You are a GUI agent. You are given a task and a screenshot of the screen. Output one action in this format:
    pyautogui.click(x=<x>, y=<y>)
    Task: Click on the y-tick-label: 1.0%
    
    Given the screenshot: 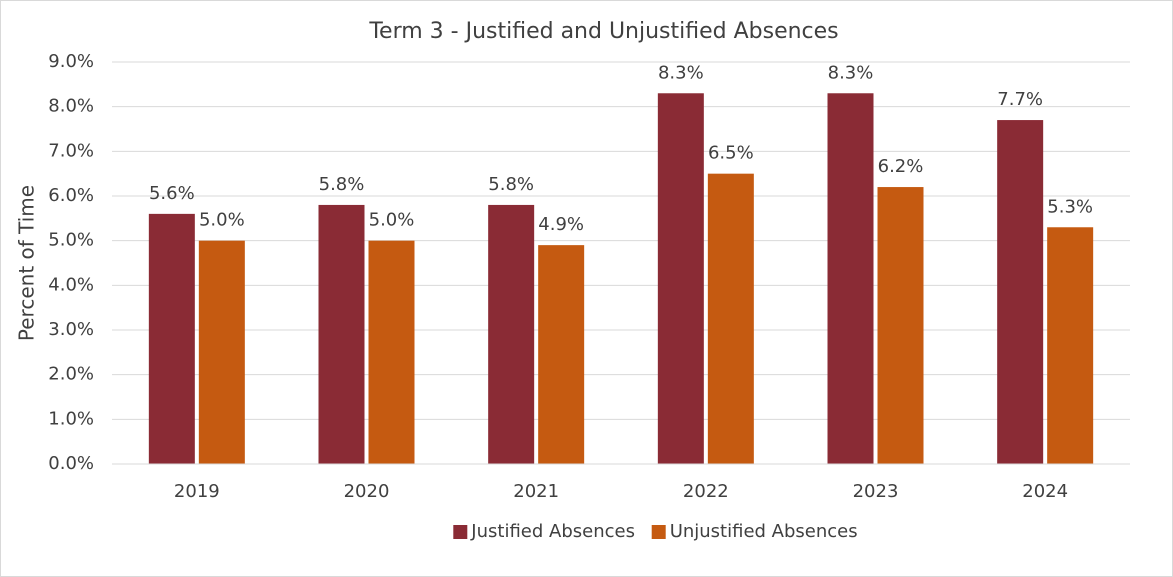 What is the action you would take?
    pyautogui.click(x=71, y=418)
    